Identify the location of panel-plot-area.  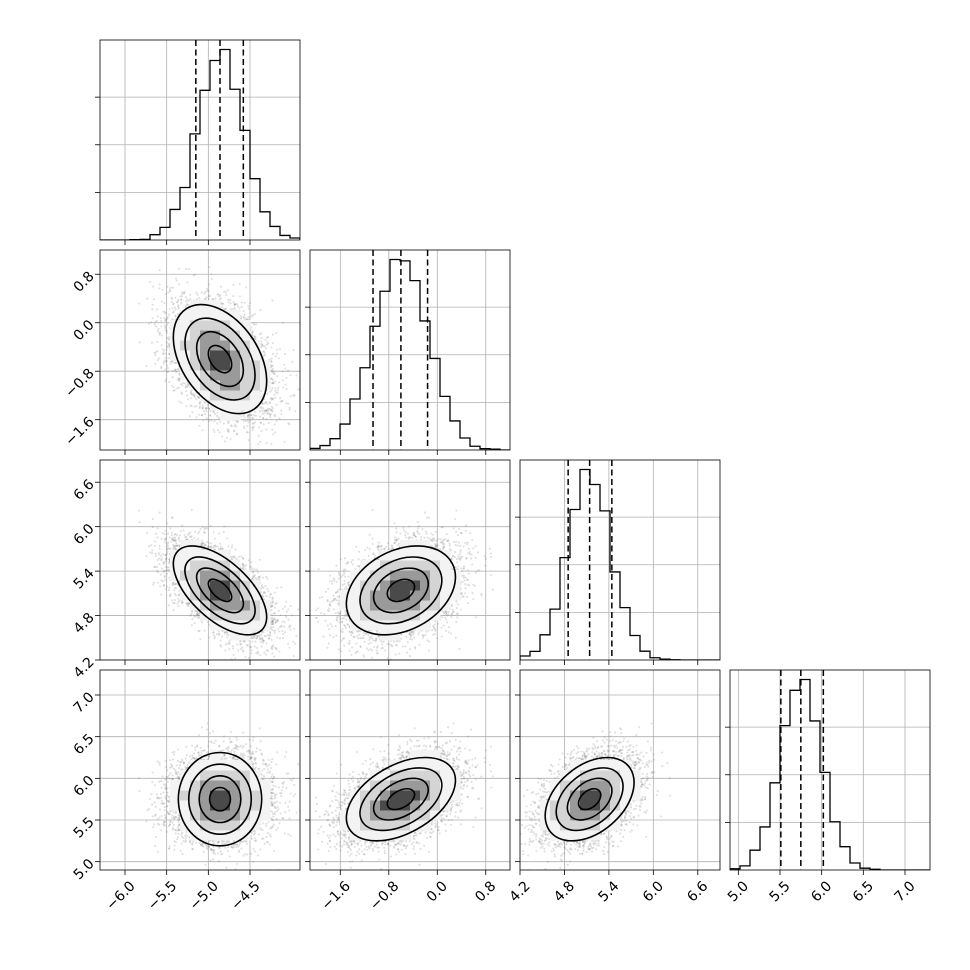
(200, 350).